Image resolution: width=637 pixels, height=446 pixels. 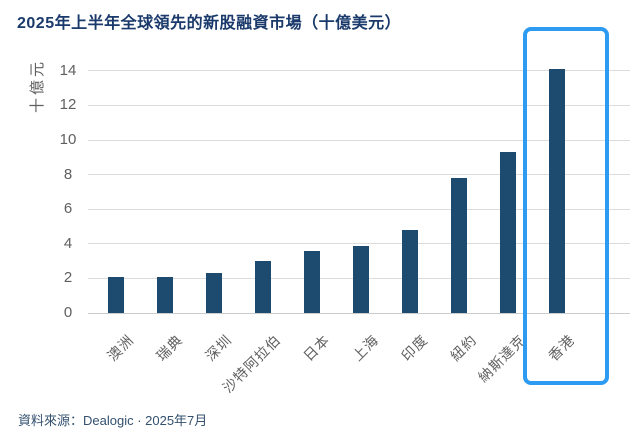 I want to click on x-tick-label: 紐約, so click(x=463, y=347).